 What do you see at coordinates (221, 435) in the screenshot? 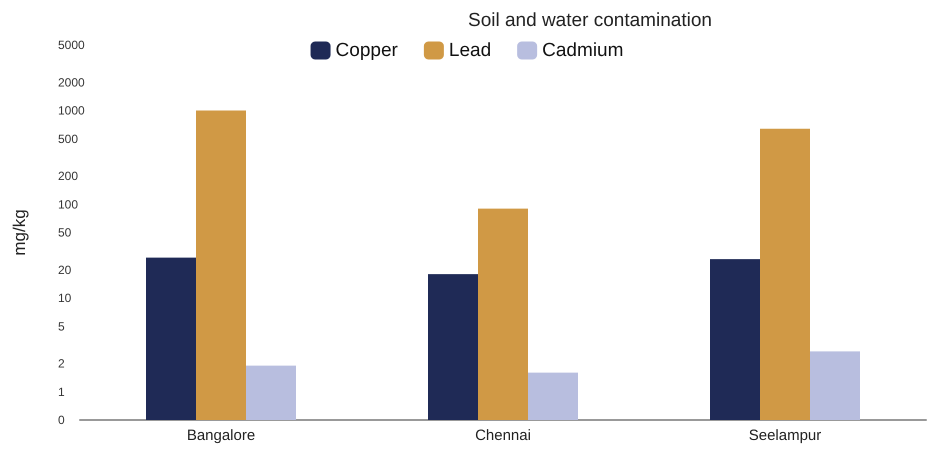
I see `x-tick-label: Bangalore` at bounding box center [221, 435].